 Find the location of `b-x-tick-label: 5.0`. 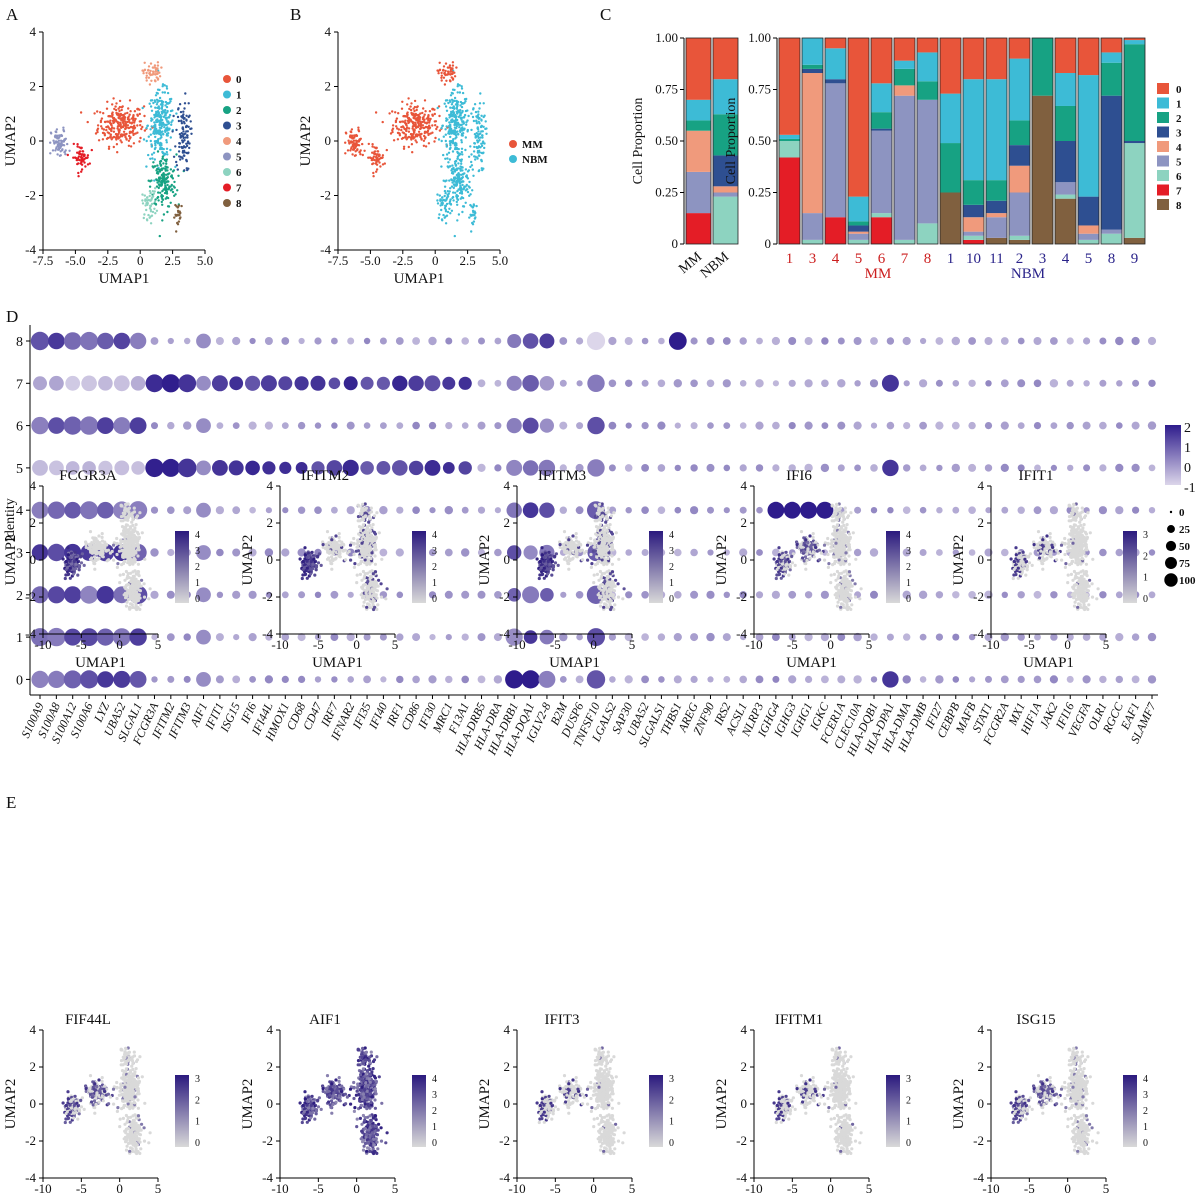

b-x-tick-label: 5.0 is located at coordinates (500, 260).